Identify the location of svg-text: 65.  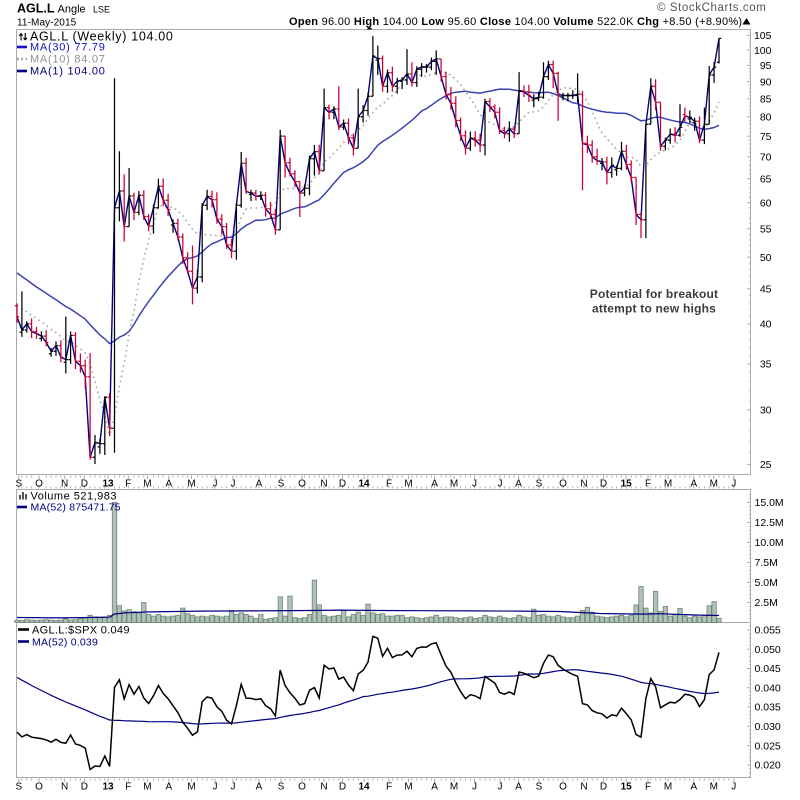
(766, 180).